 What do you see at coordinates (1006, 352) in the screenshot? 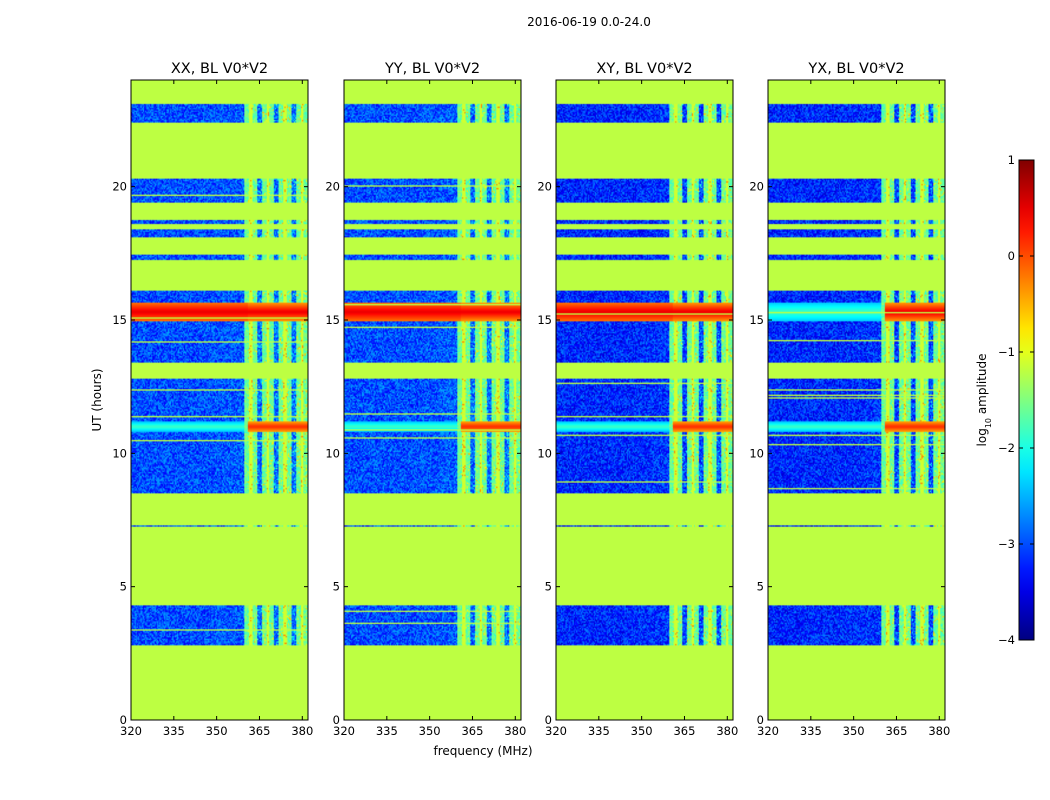
I see `colorbar-tick-label: −1` at bounding box center [1006, 352].